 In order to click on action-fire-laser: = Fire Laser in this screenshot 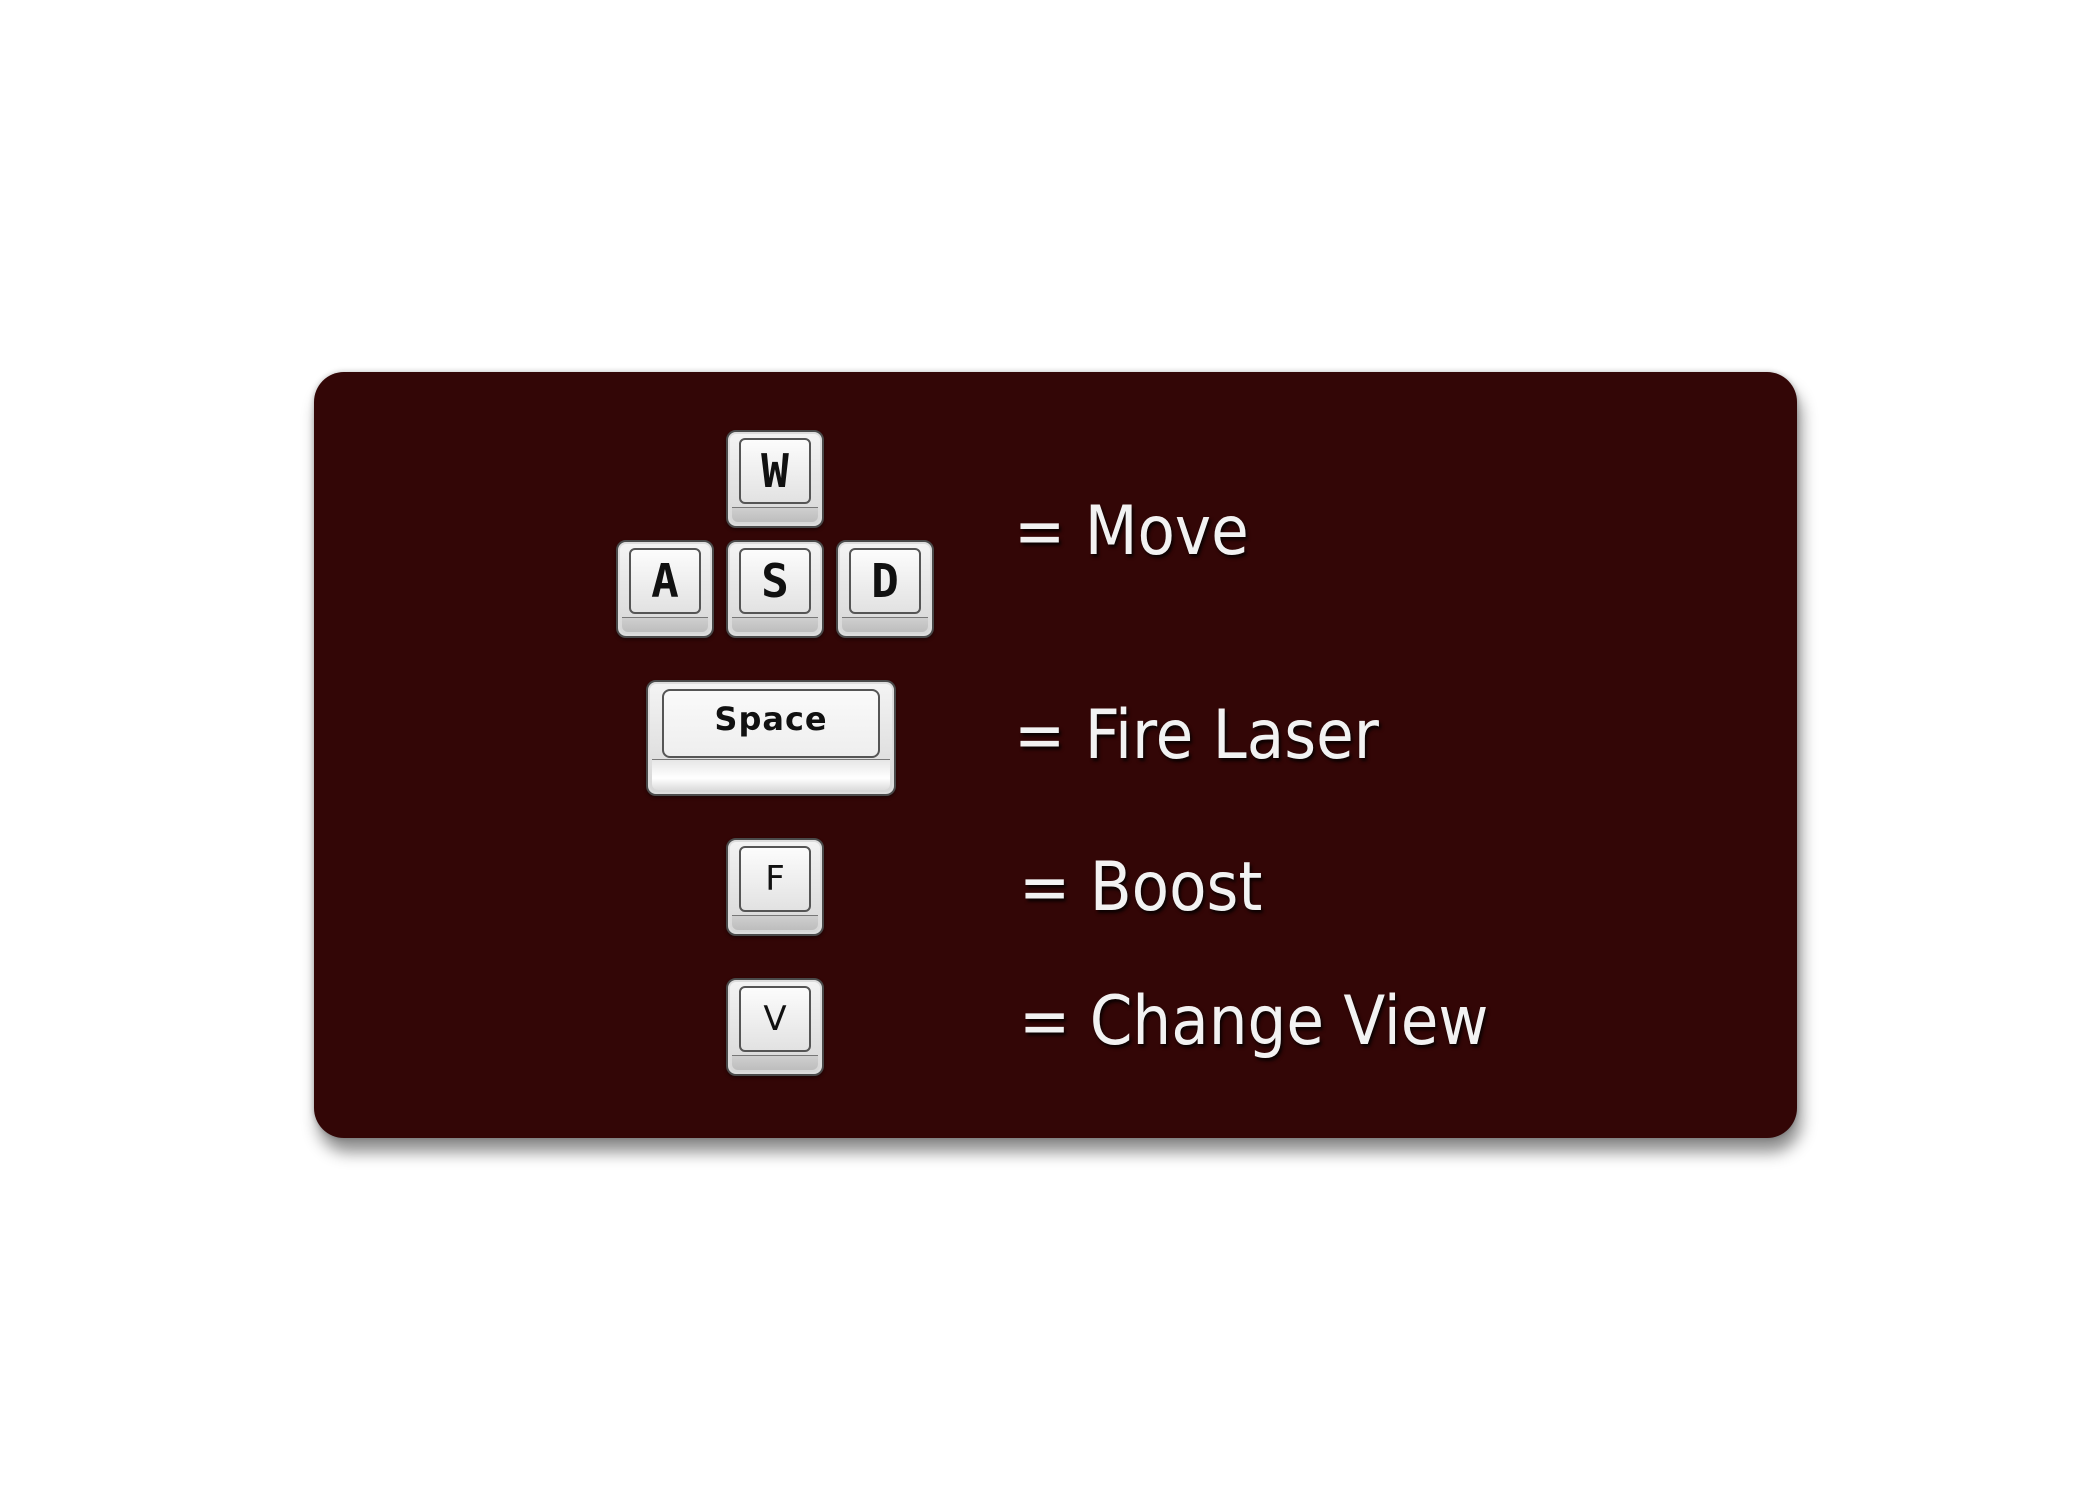, I will do `click(1196, 735)`.